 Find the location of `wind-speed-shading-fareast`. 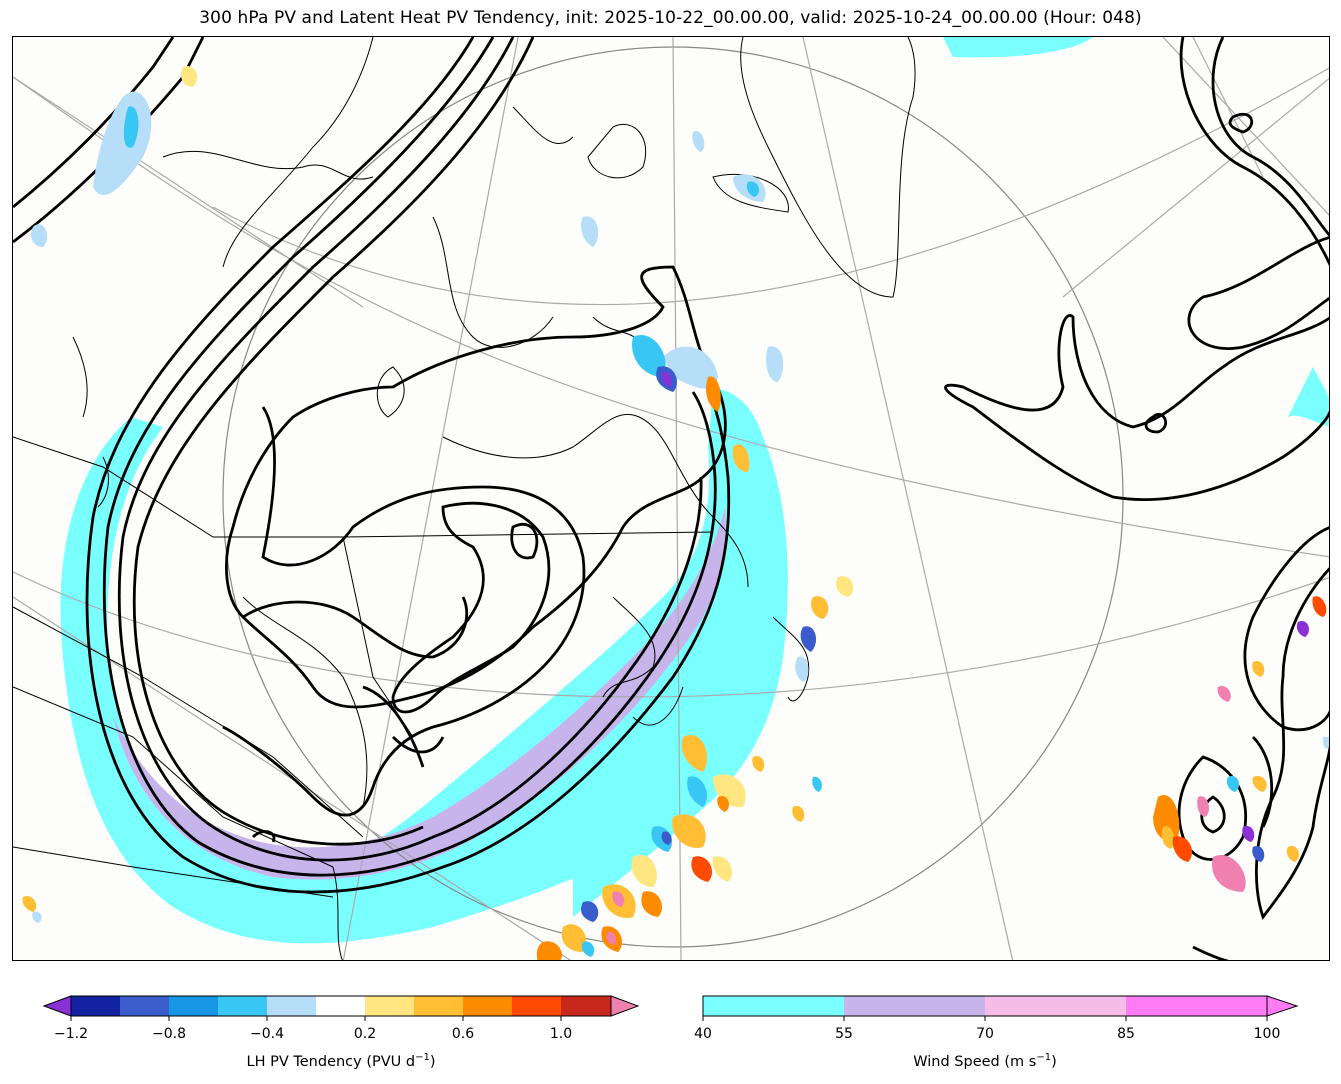

wind-speed-shading-fareast is located at coordinates (1308, 397).